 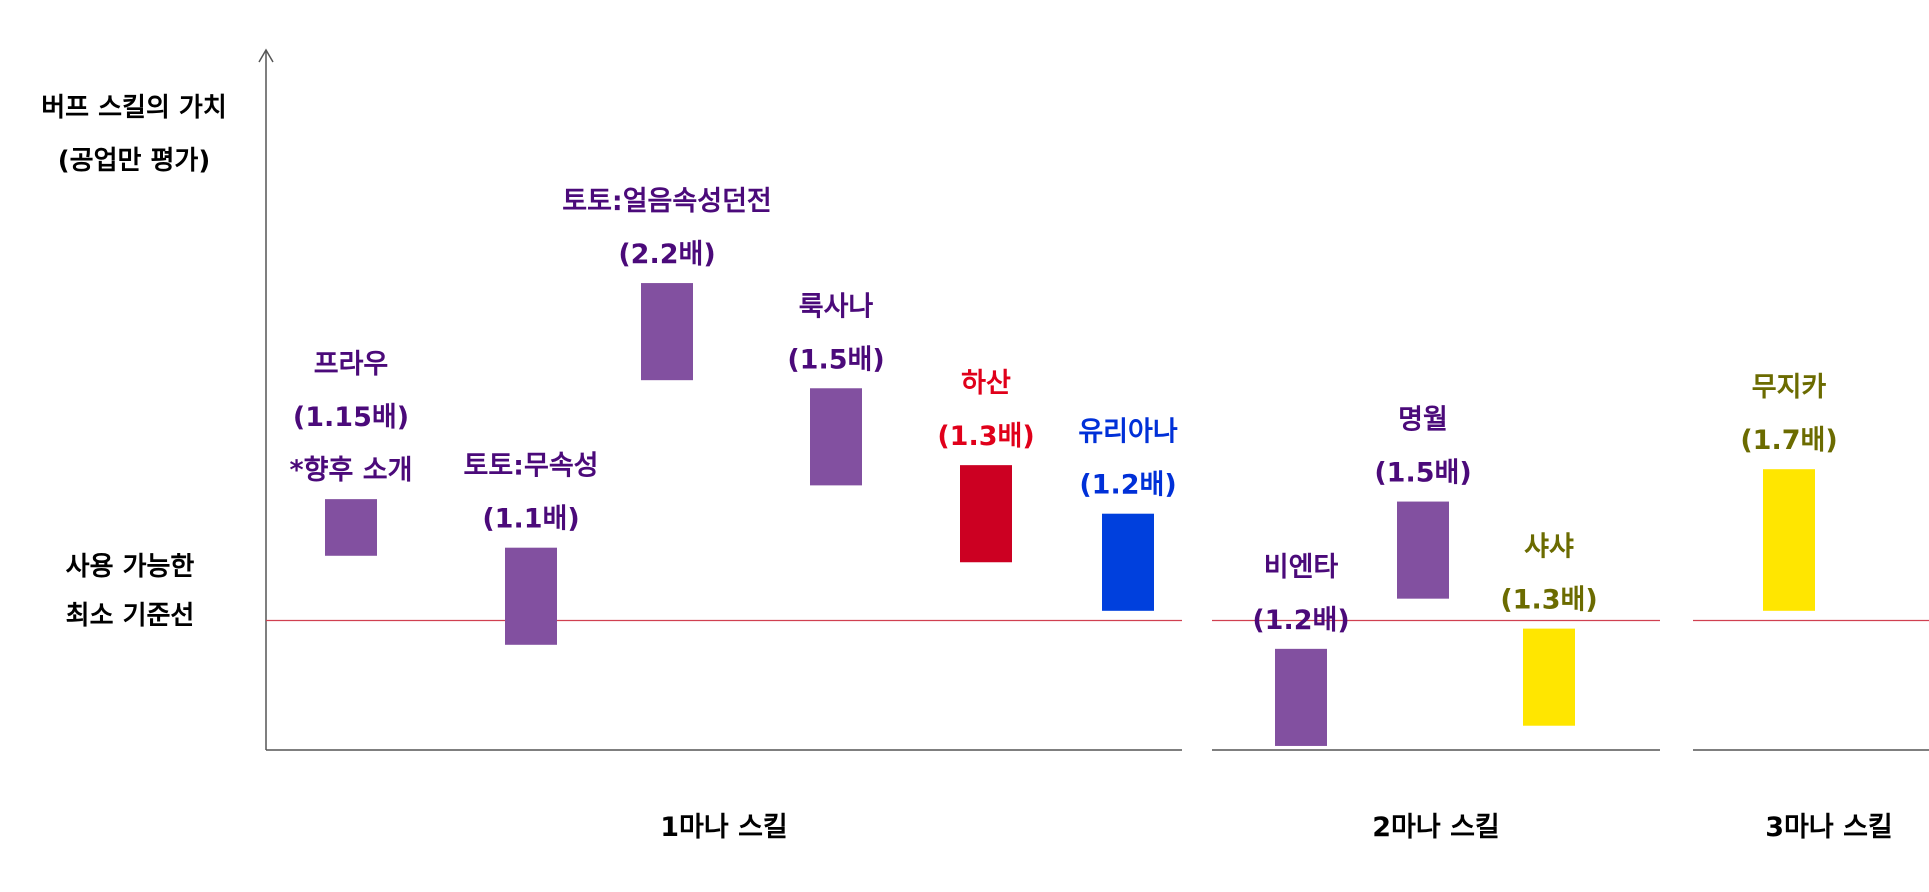 What do you see at coordinates (130, 591) in the screenshot?
I see `baseline-label: 사용 가능한 최소 기준선` at bounding box center [130, 591].